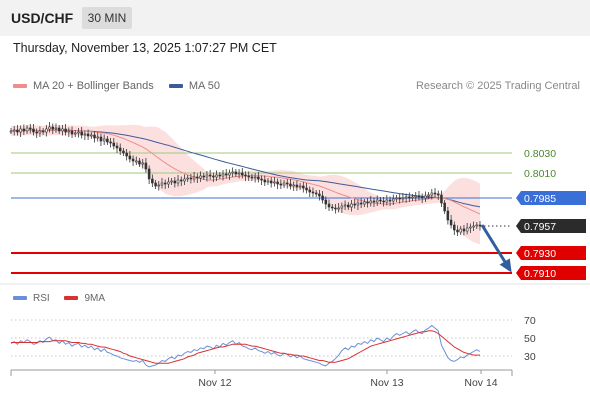  I want to click on last-price-tag, so click(551, 226).